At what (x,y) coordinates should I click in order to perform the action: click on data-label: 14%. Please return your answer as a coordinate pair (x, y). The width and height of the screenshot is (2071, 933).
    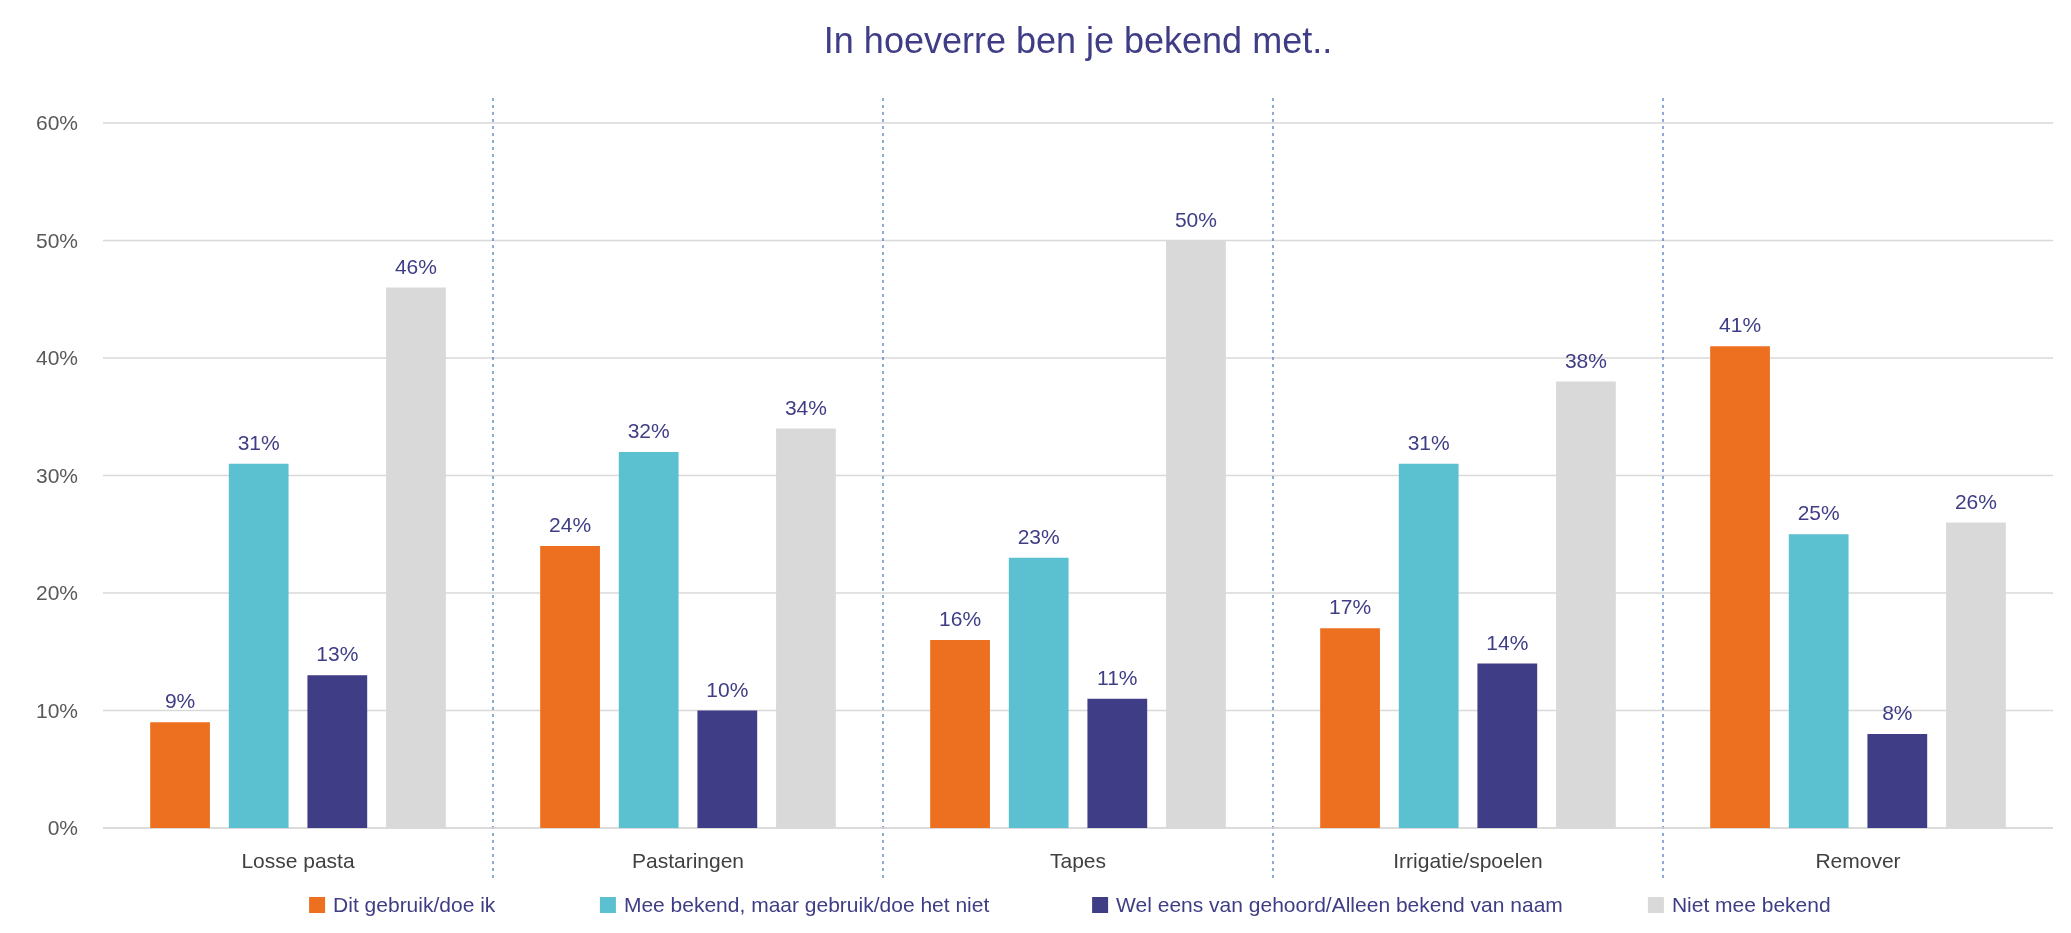
    Looking at the image, I should click on (1507, 642).